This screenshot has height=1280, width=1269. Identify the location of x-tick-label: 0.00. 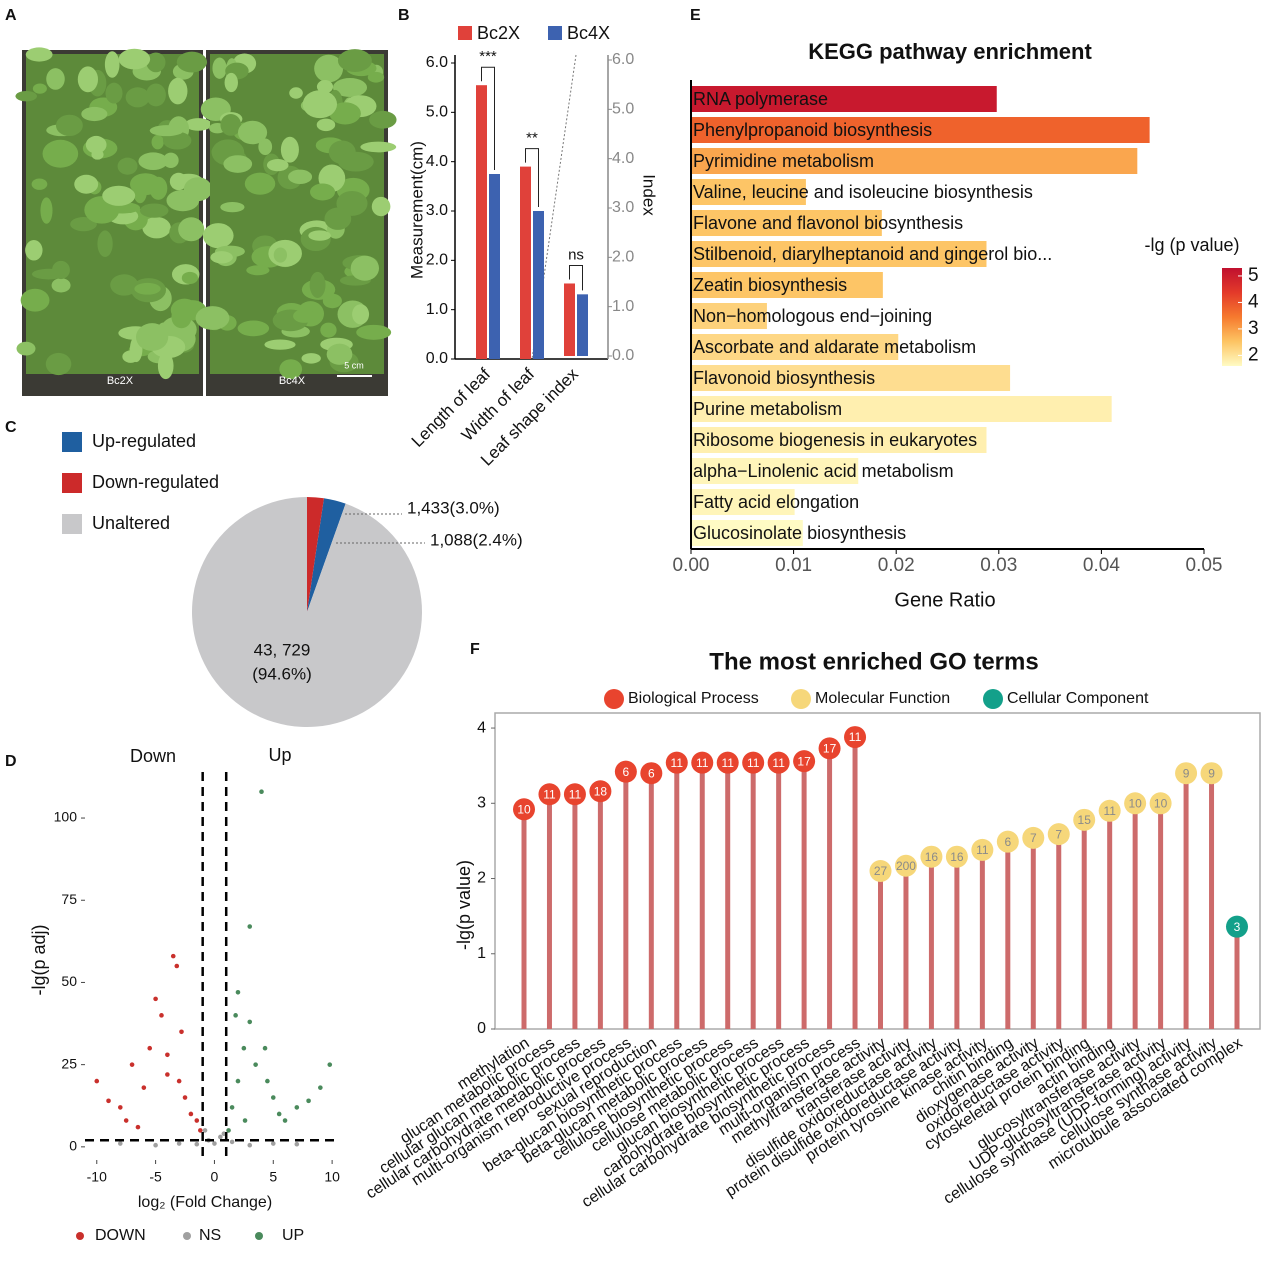
(691, 565).